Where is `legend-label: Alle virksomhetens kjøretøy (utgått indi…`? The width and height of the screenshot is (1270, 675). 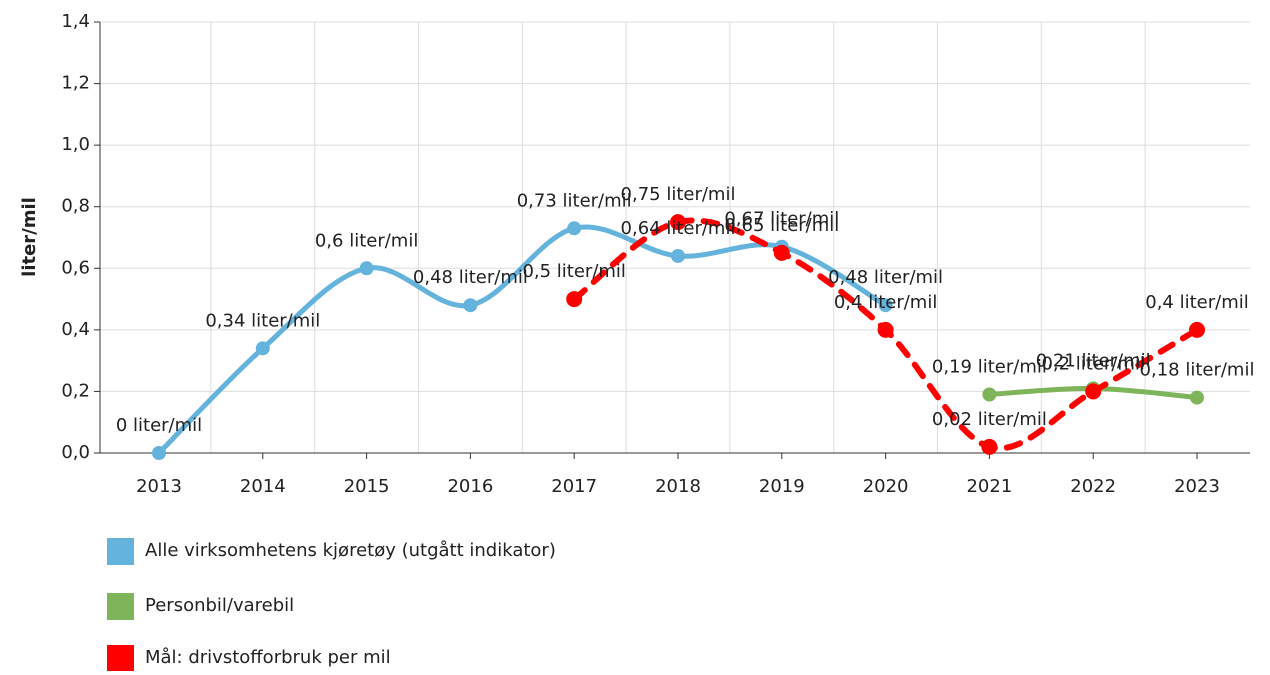
legend-label: Alle virksomhetens kjøretøy (utgått indi… is located at coordinates (350, 550).